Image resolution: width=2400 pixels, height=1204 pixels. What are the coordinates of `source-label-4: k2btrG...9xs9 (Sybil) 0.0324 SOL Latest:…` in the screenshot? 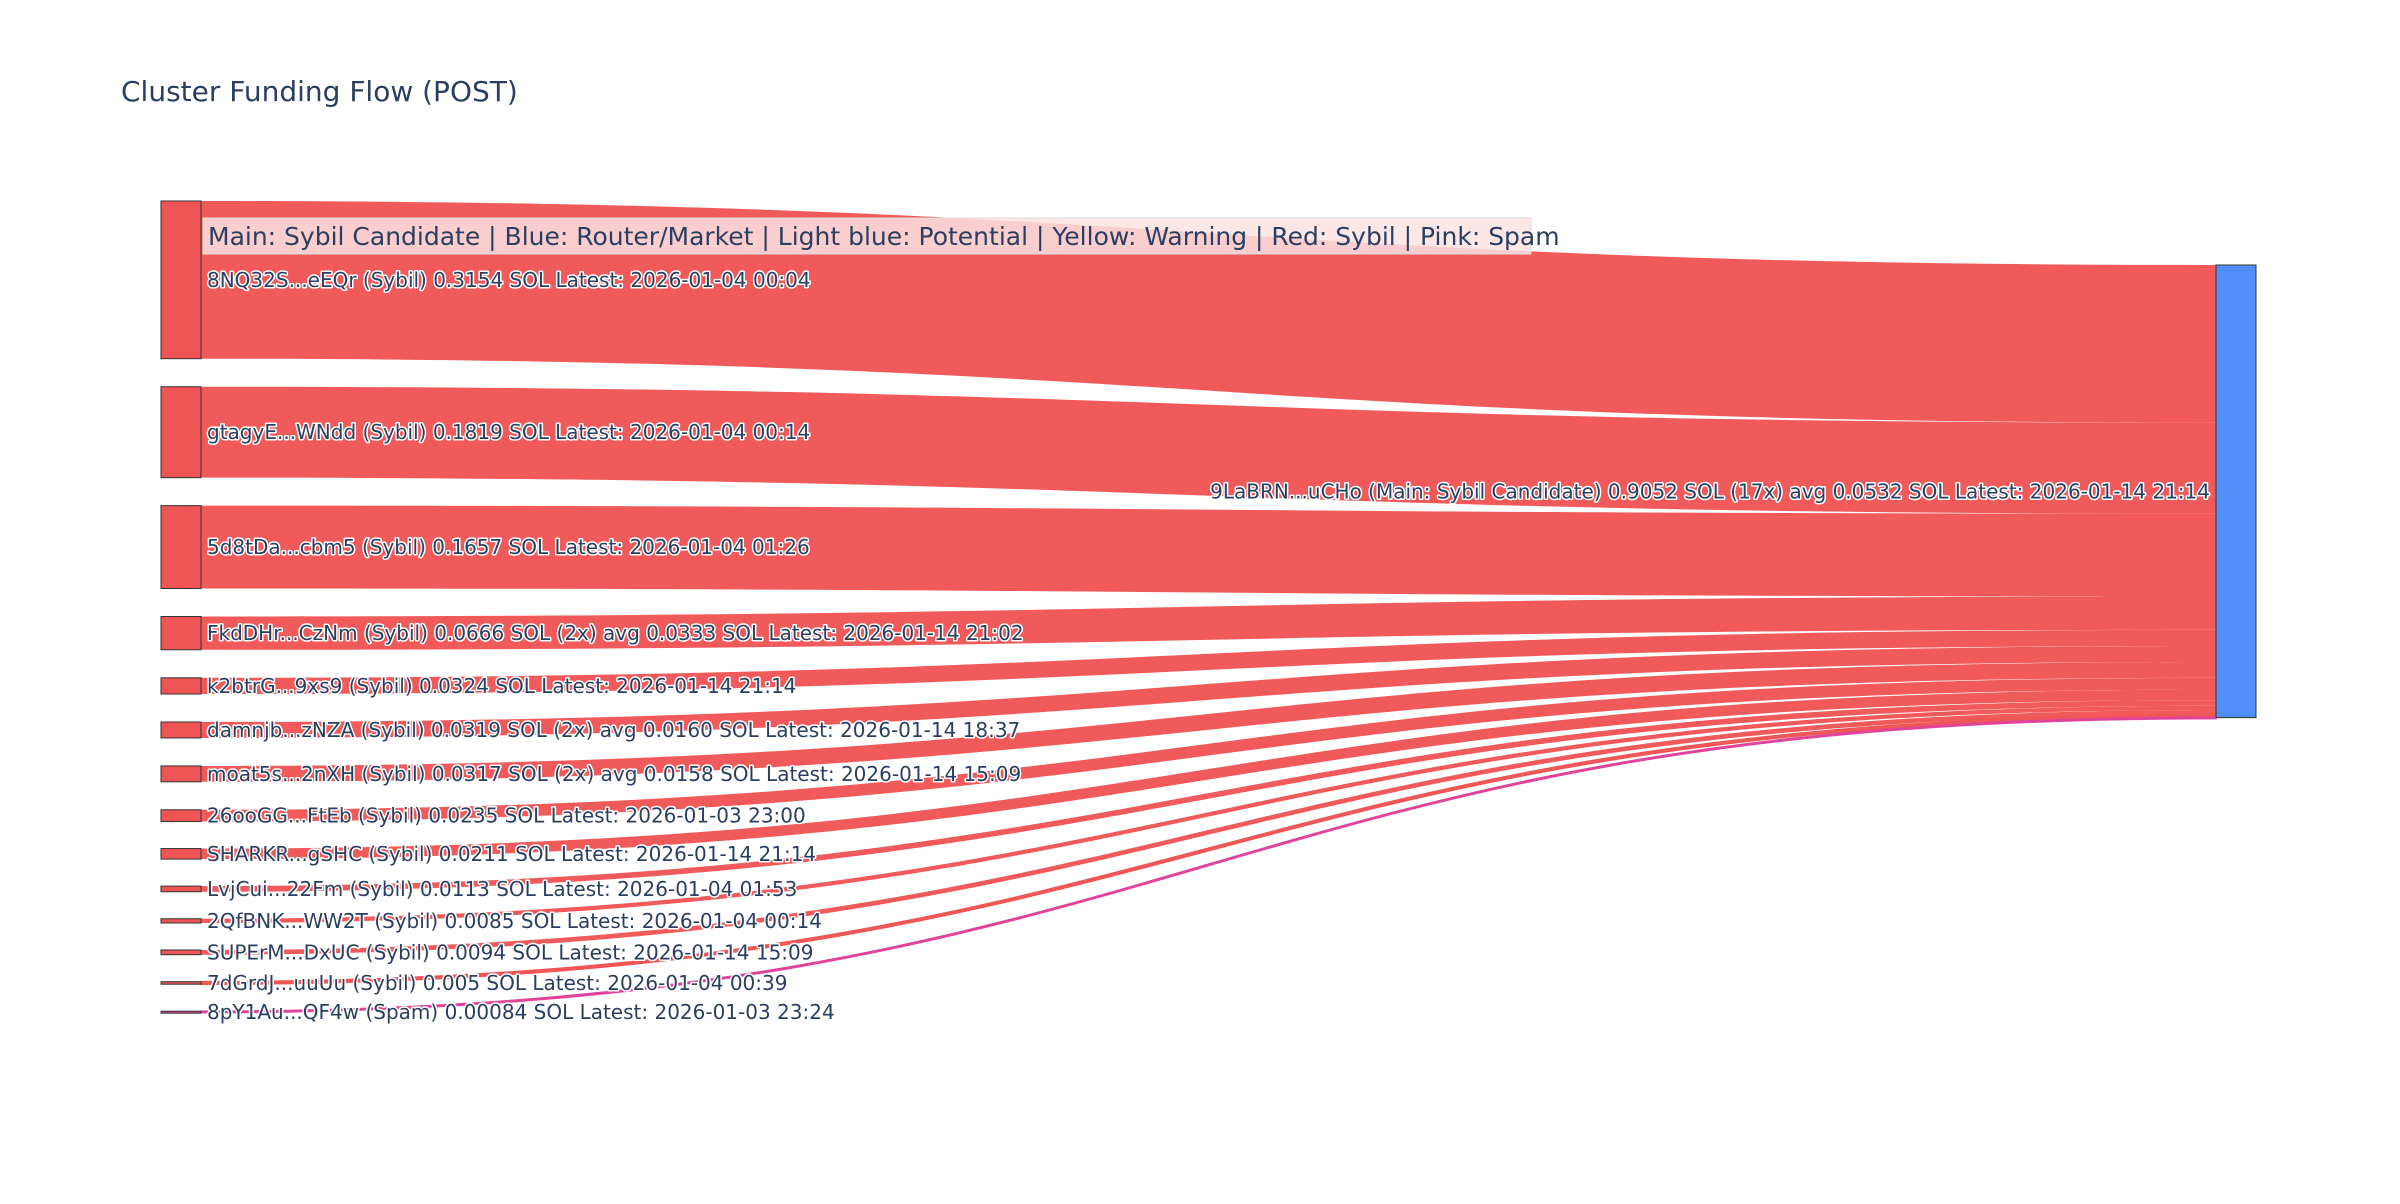 It's located at (501, 686).